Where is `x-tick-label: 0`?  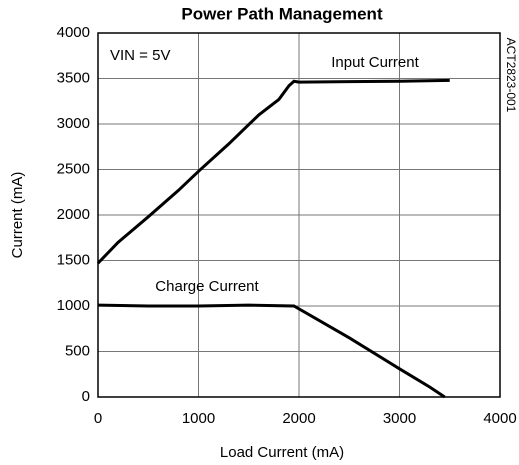 x-tick-label: 0 is located at coordinates (98, 418).